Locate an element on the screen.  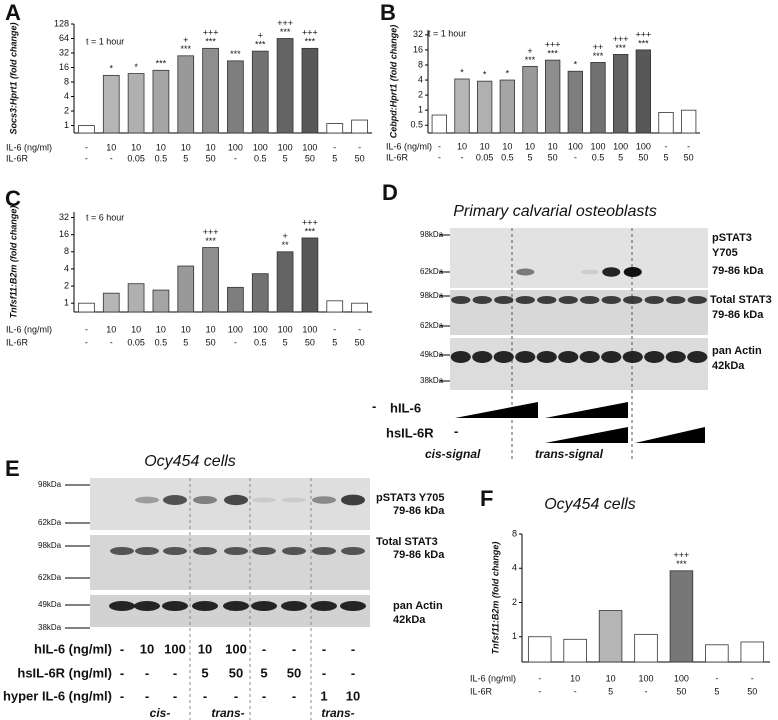
row-label: hyper IL-6 (ng/ml) is located at coordinates (57, 695).